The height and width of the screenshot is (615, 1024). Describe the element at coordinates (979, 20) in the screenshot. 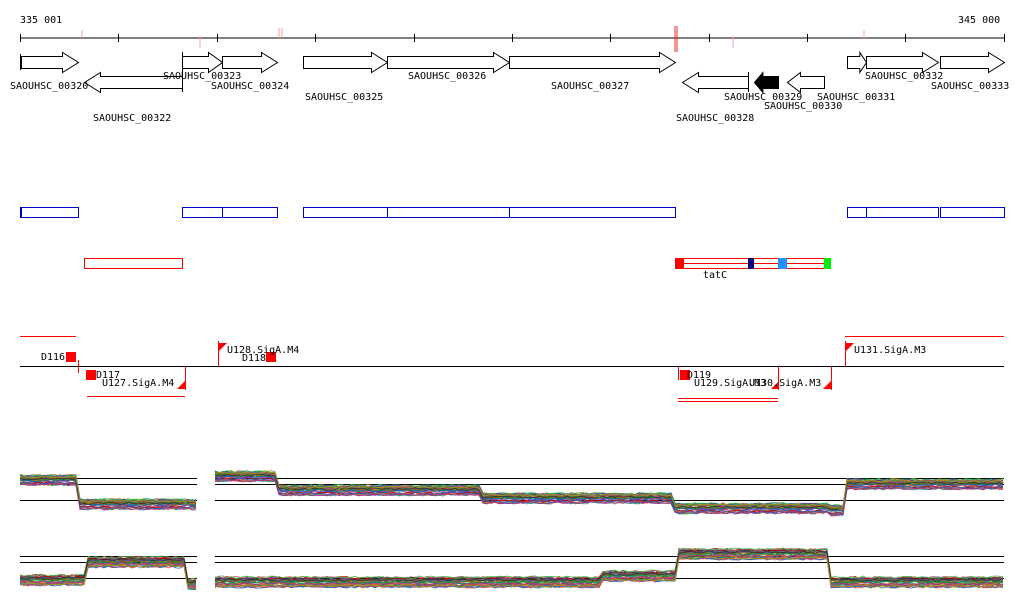

I see `ruler-end-label: 345 000` at that location.